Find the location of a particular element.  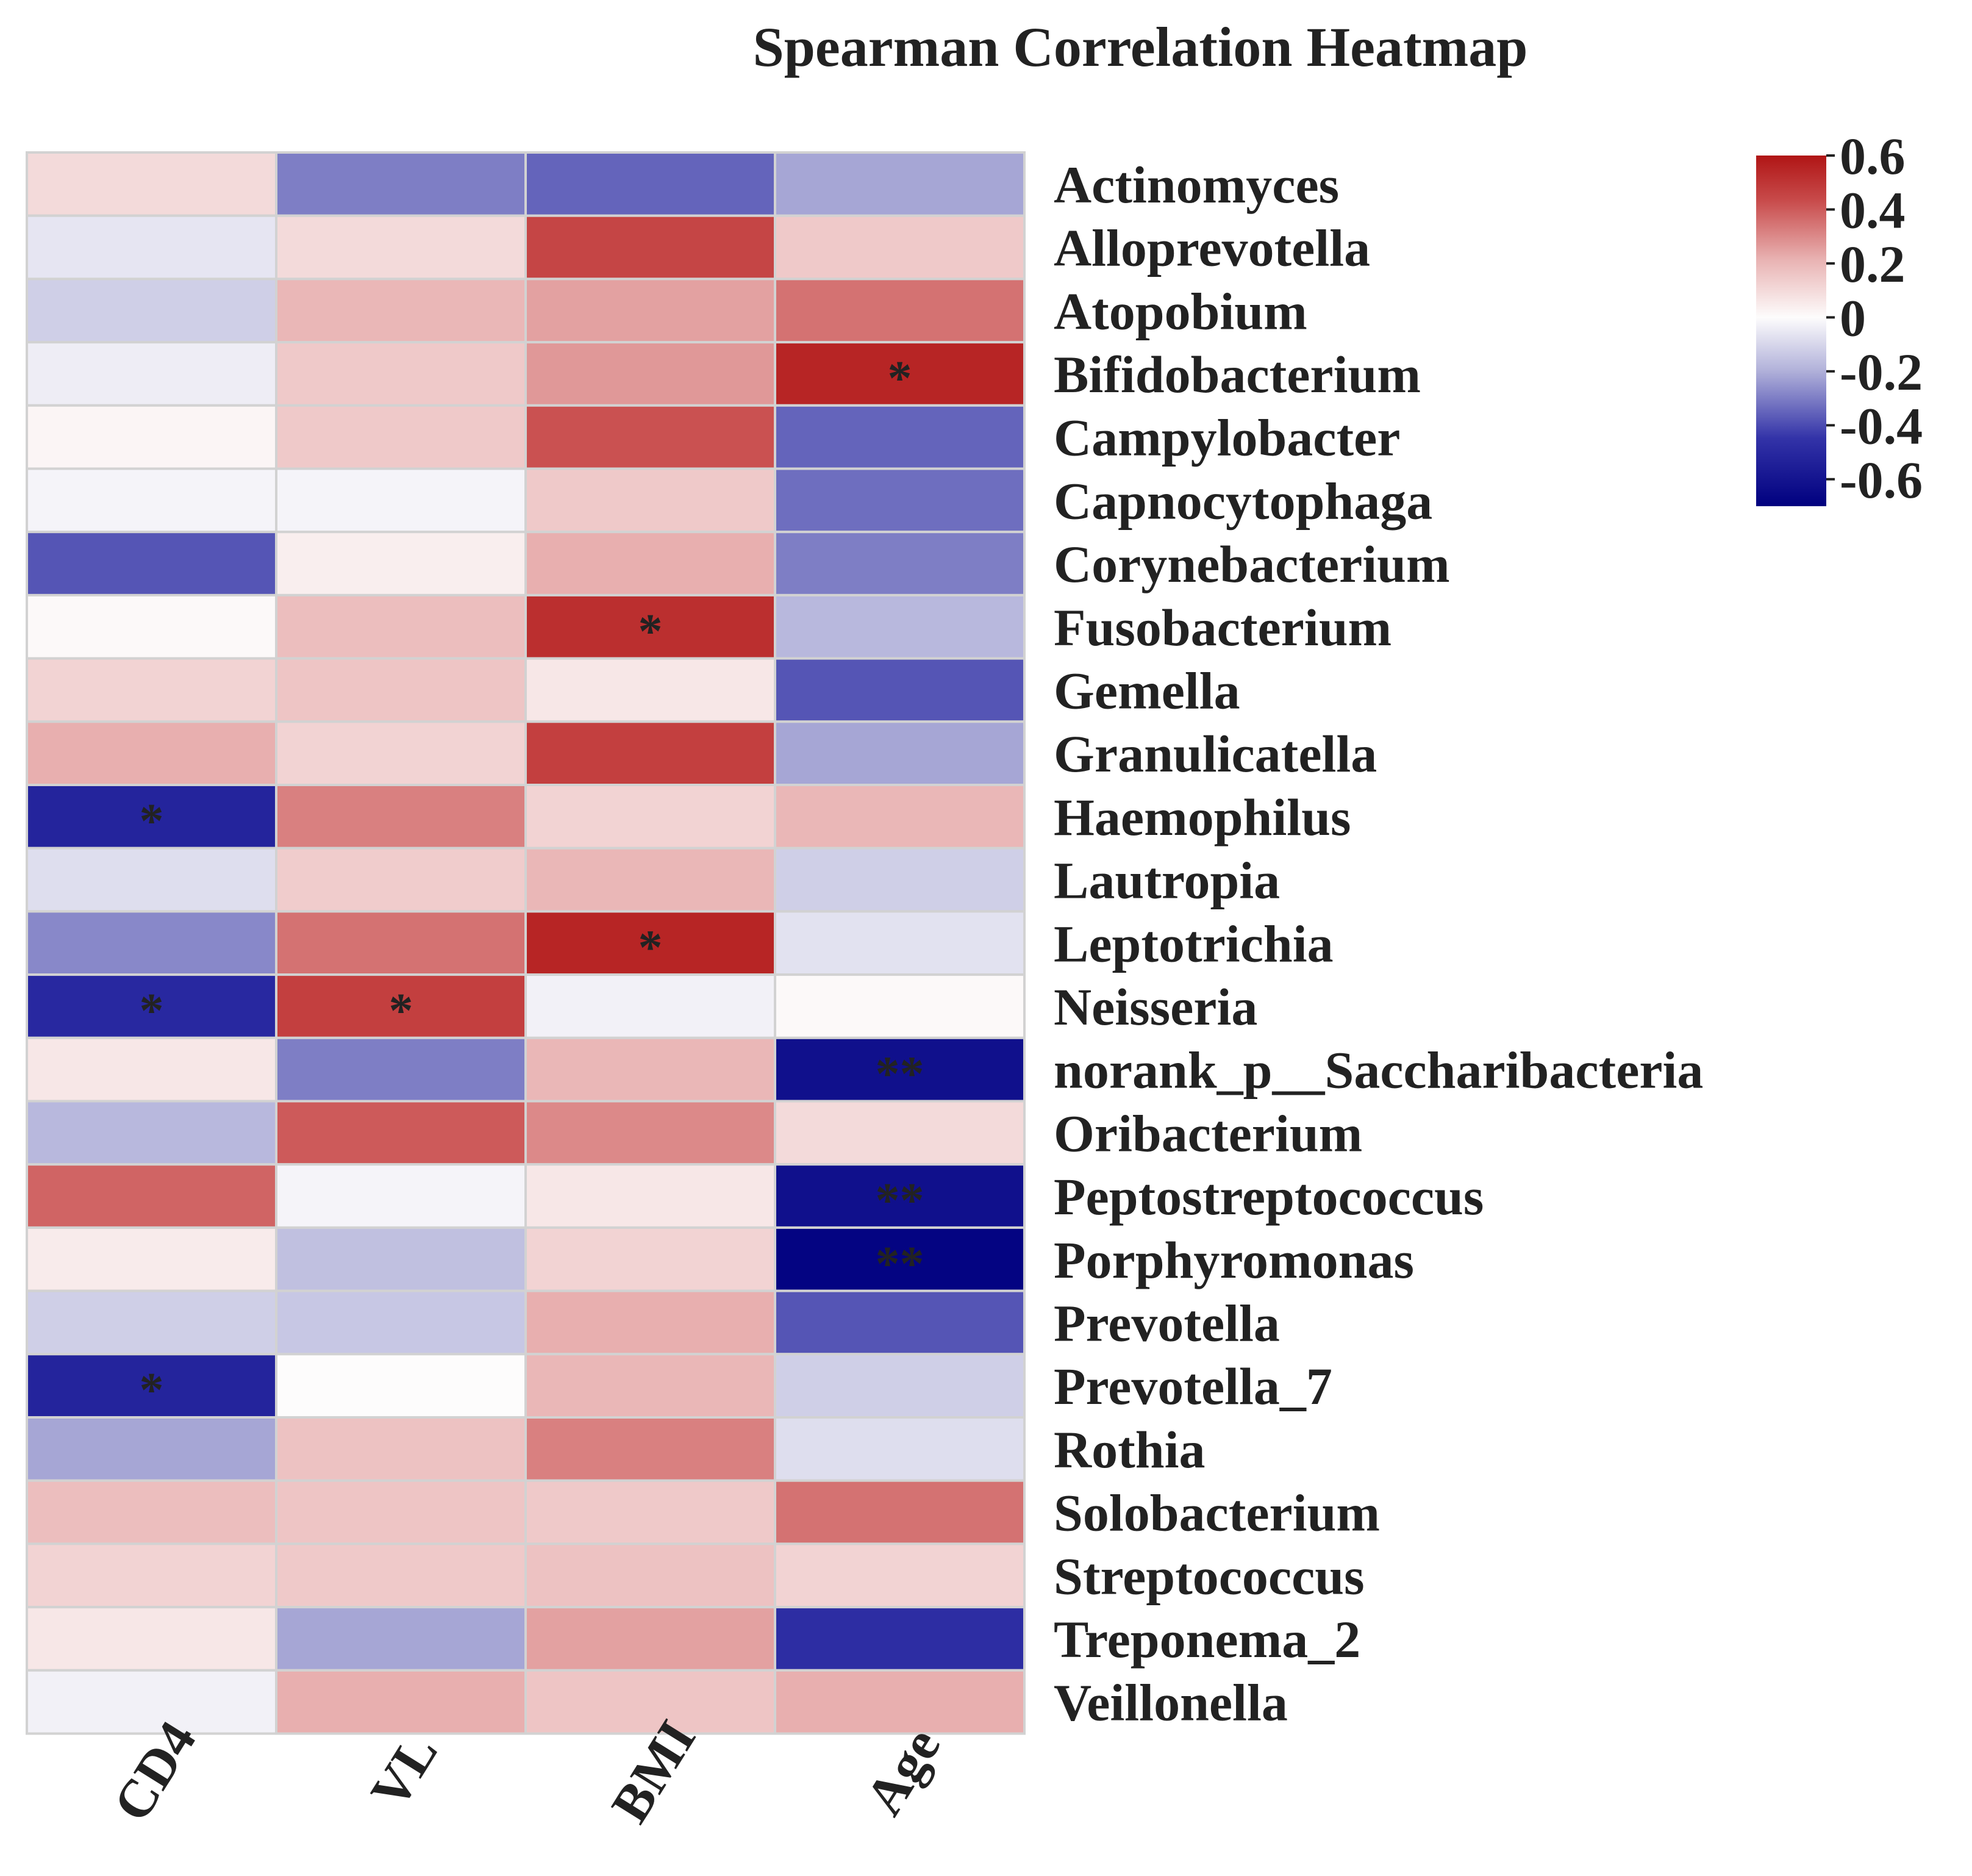

row-label: norank_p__Saccharibacteria is located at coordinates (1378, 1070).